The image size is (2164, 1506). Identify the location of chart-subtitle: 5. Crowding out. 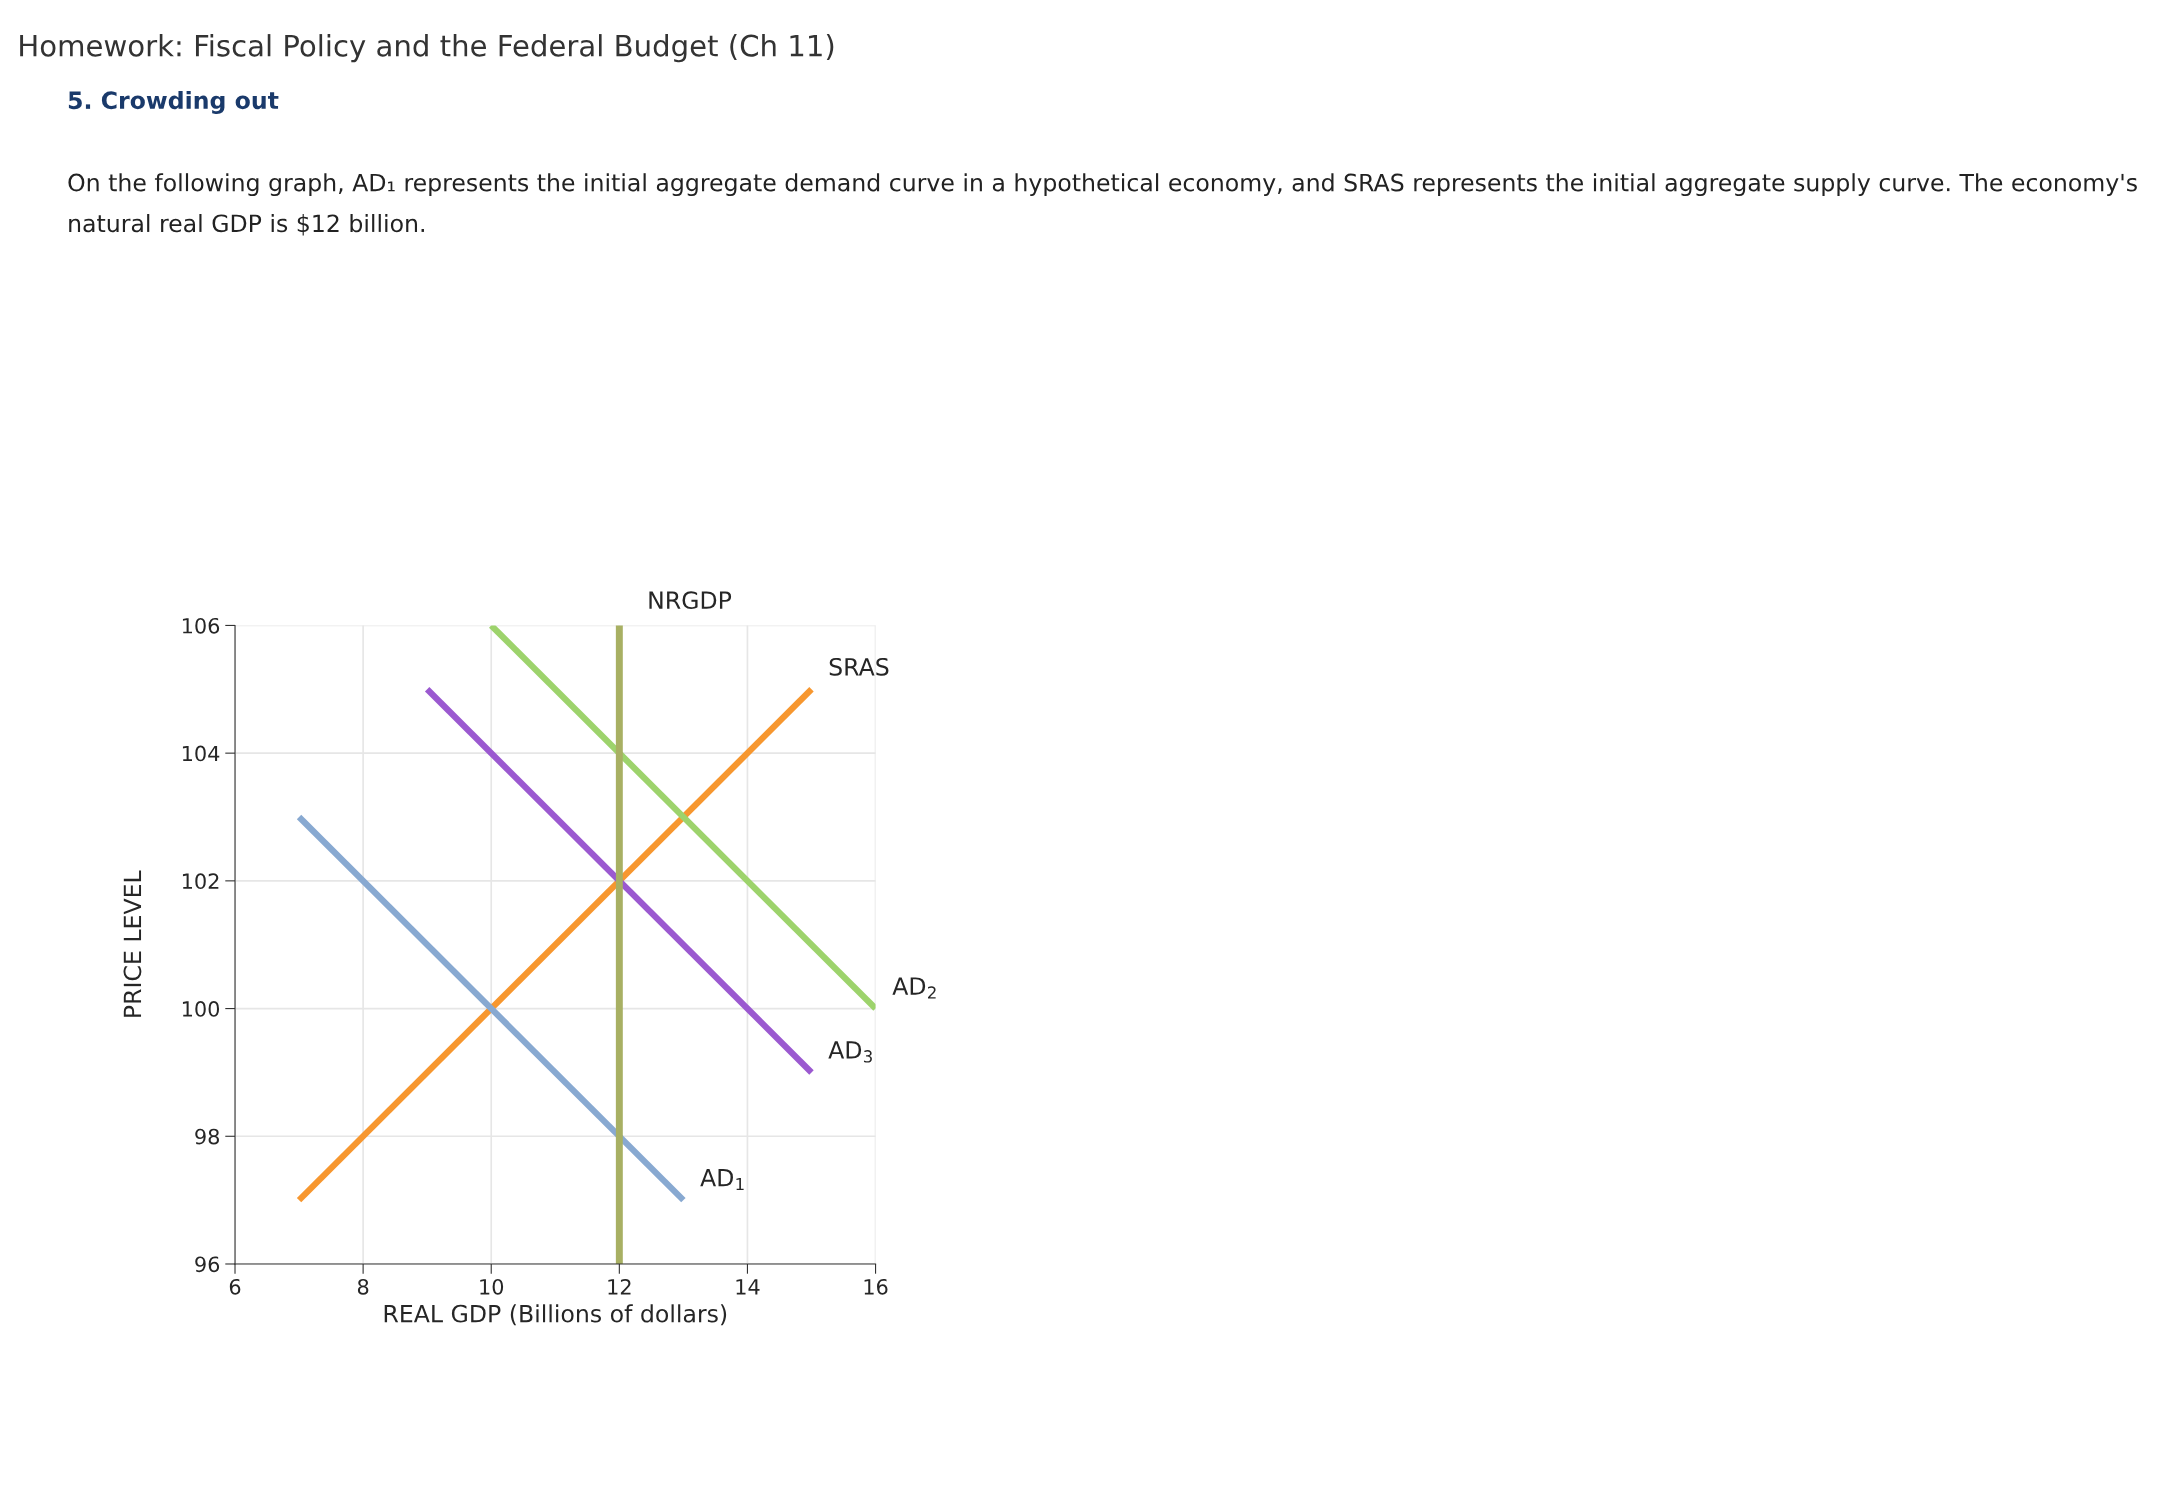
(173, 102).